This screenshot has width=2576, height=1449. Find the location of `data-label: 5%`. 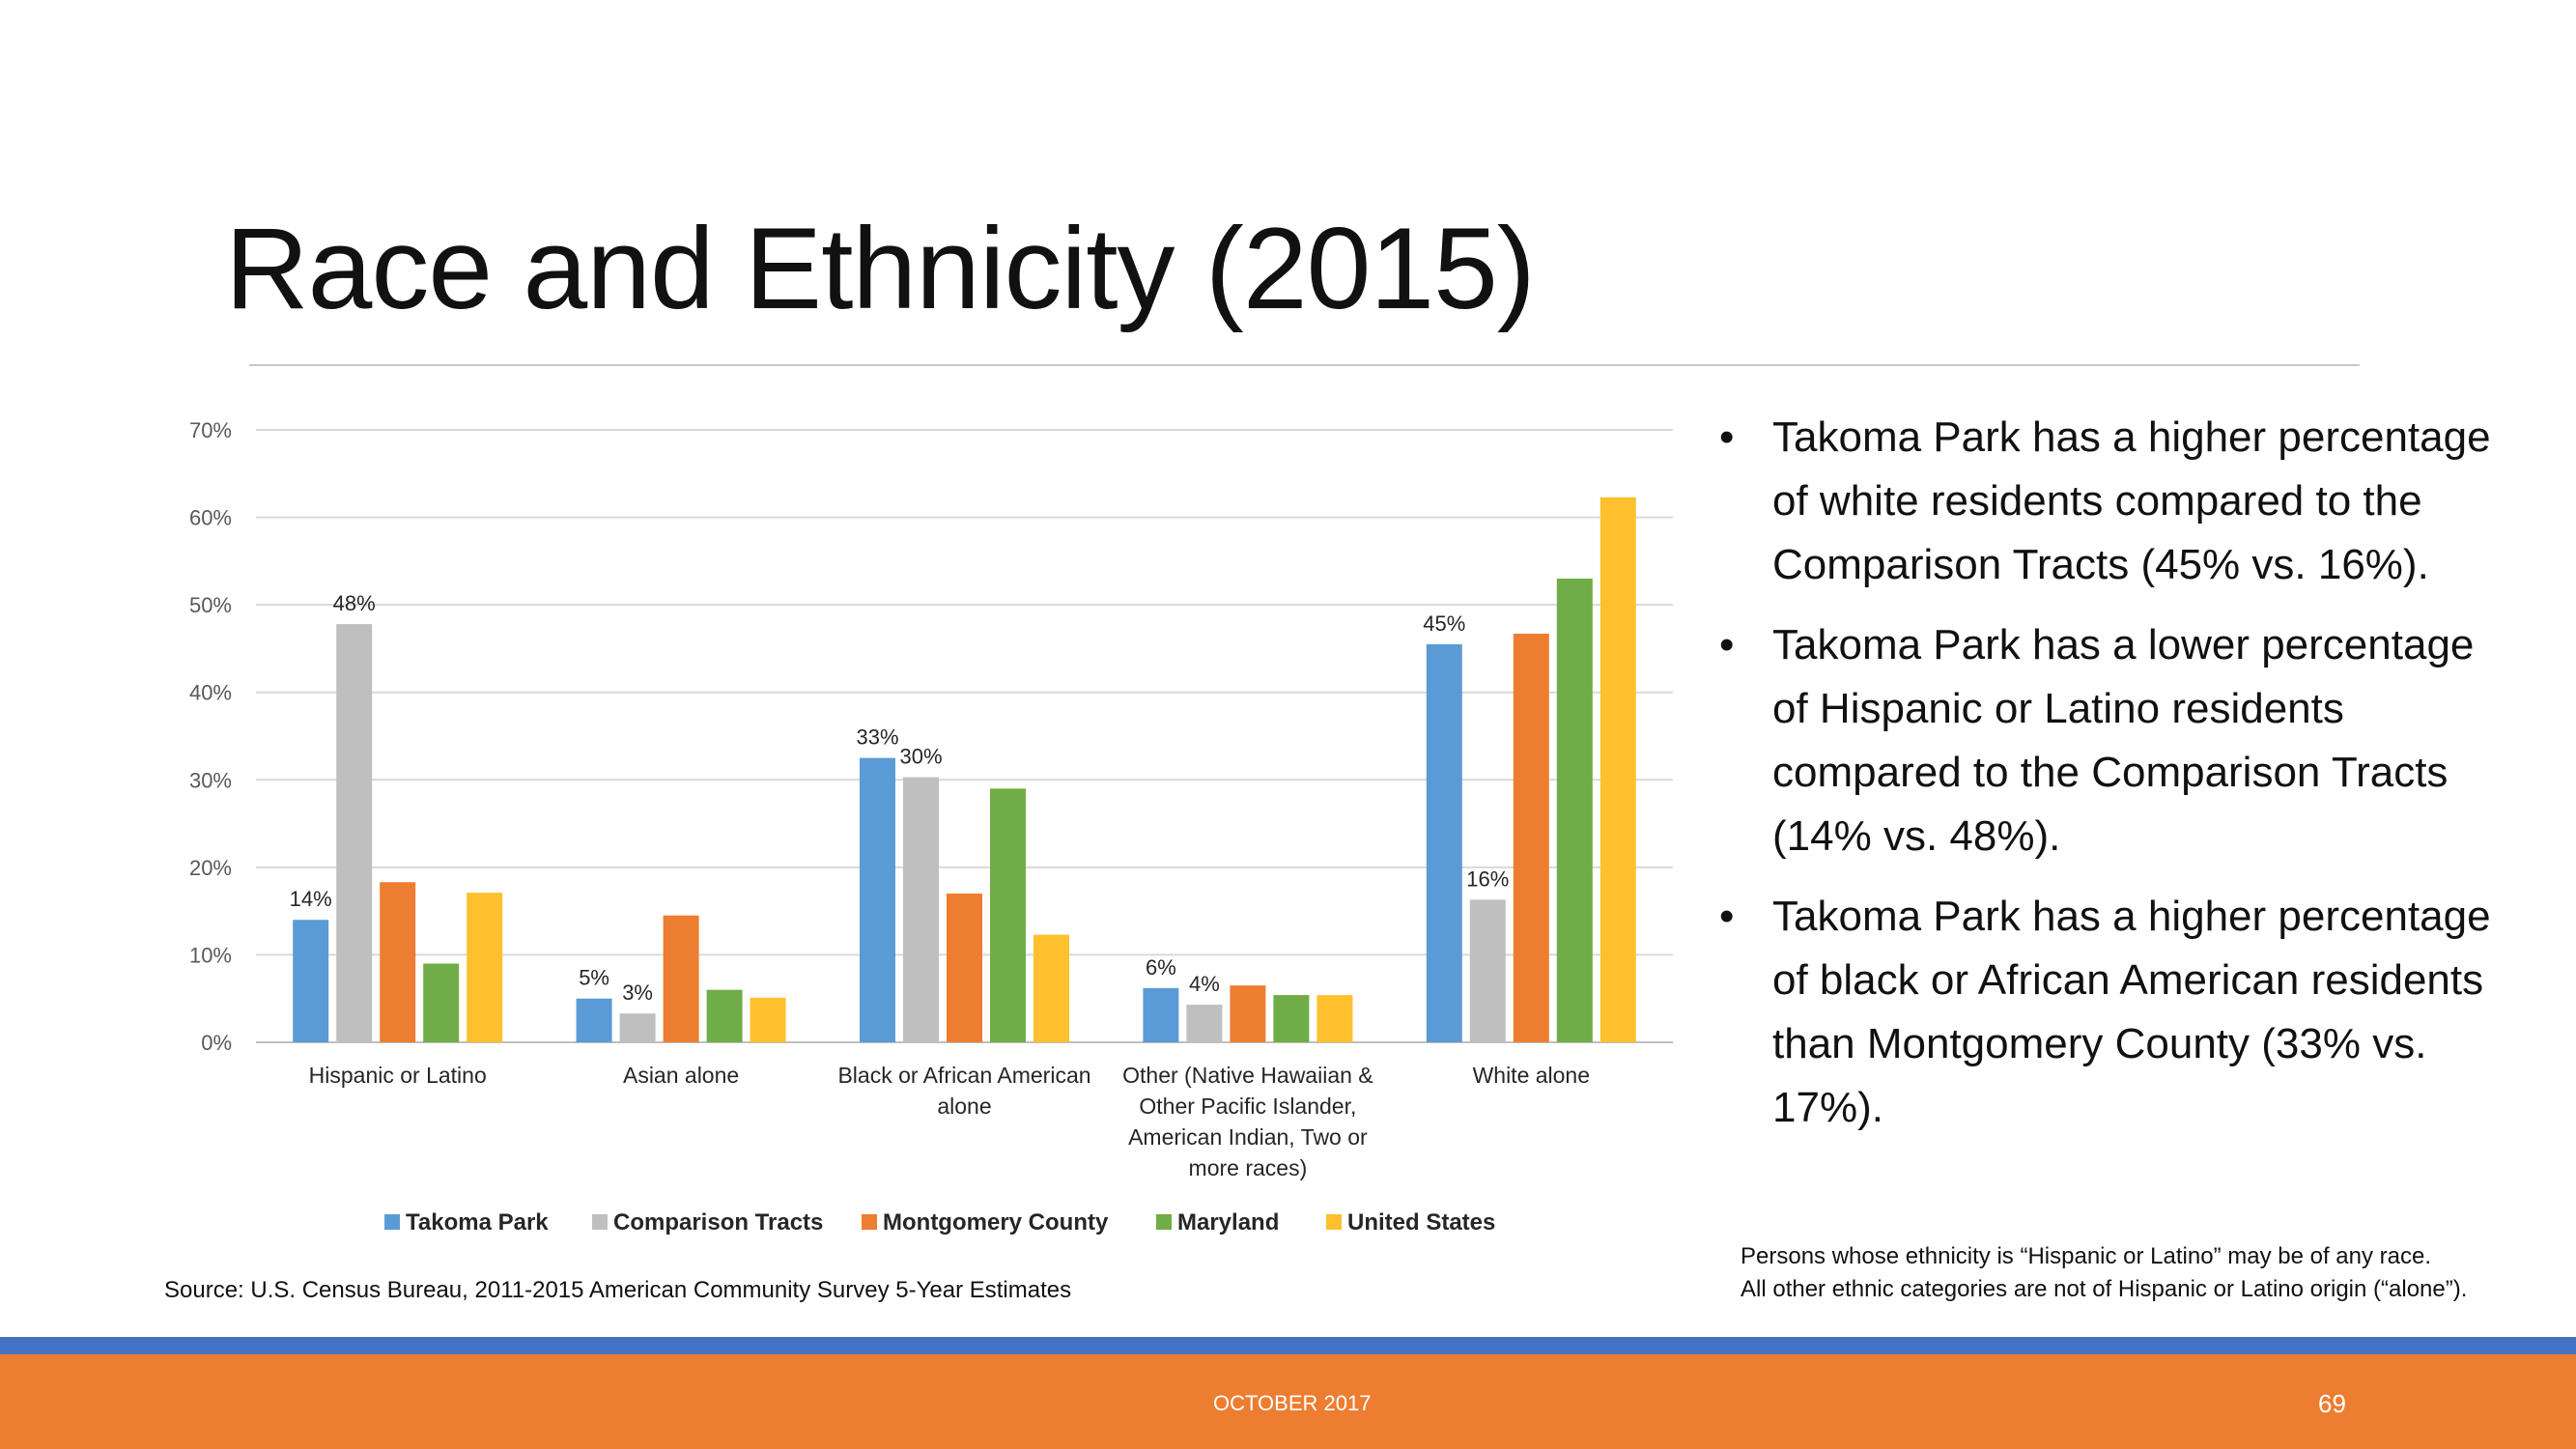

data-label: 5% is located at coordinates (594, 978).